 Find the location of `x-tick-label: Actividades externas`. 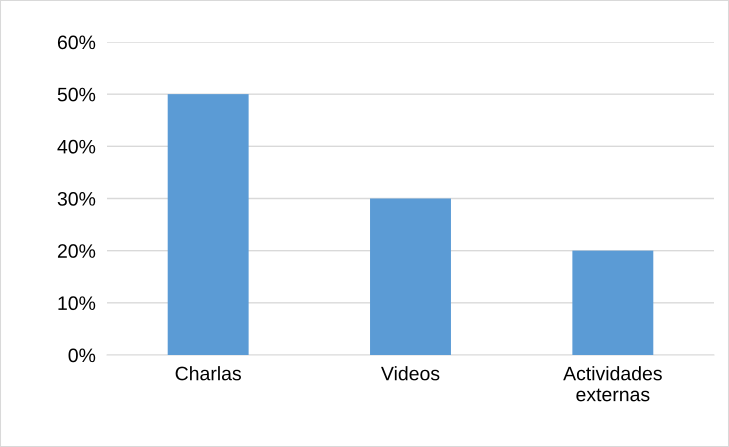

x-tick-label: Actividades externas is located at coordinates (612, 384).